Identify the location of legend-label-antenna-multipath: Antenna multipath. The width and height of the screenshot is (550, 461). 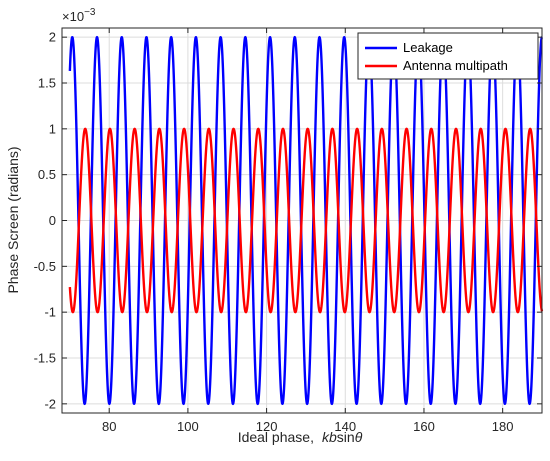
(455, 65).